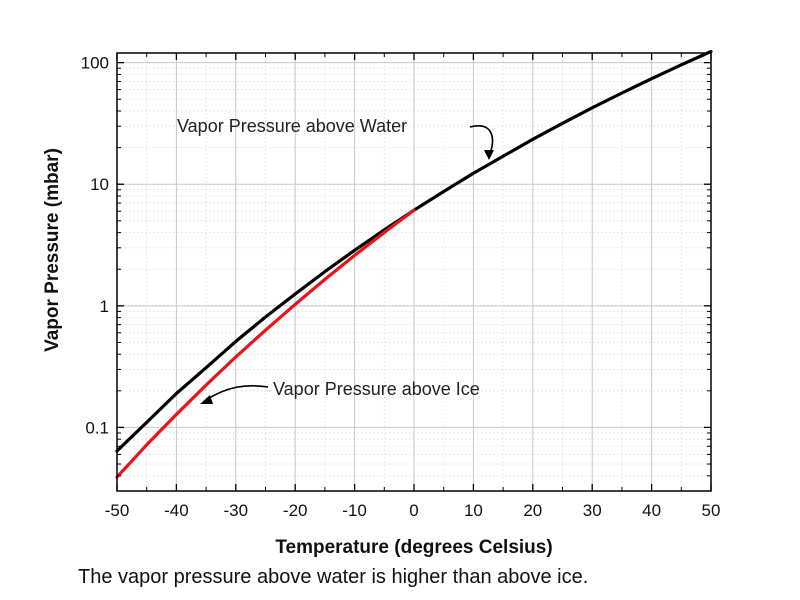 This screenshot has width=800, height=600. I want to click on annotation-ice-arrow, so click(237, 393).